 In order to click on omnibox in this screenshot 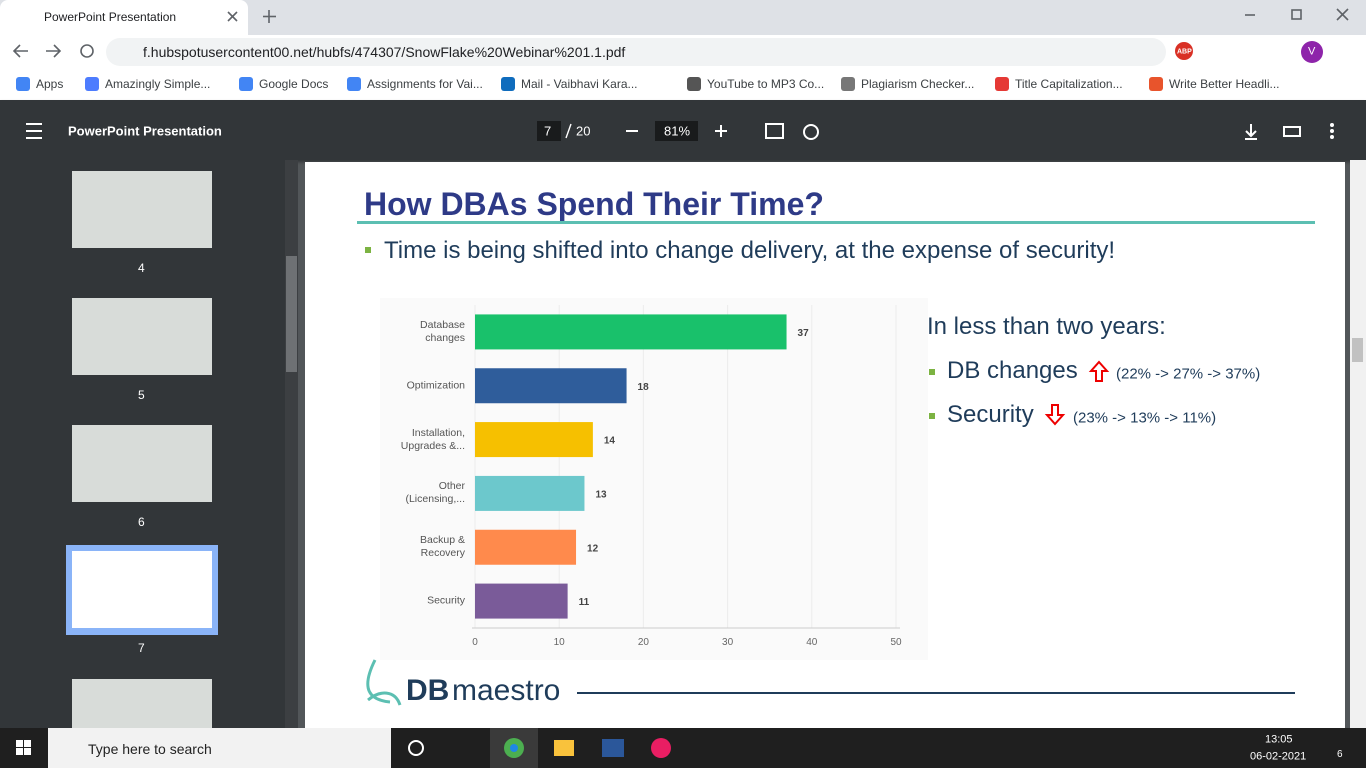, I will do `click(636, 52)`.